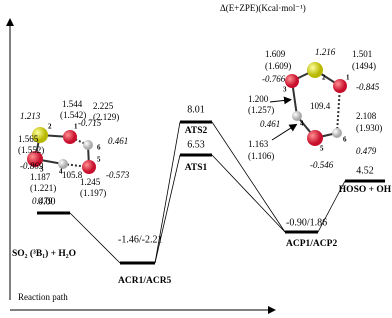 The width and height of the screenshot is (392, 318). Describe the element at coordinates (30, 116) in the screenshot. I see `structure-label: 1.213` at that location.